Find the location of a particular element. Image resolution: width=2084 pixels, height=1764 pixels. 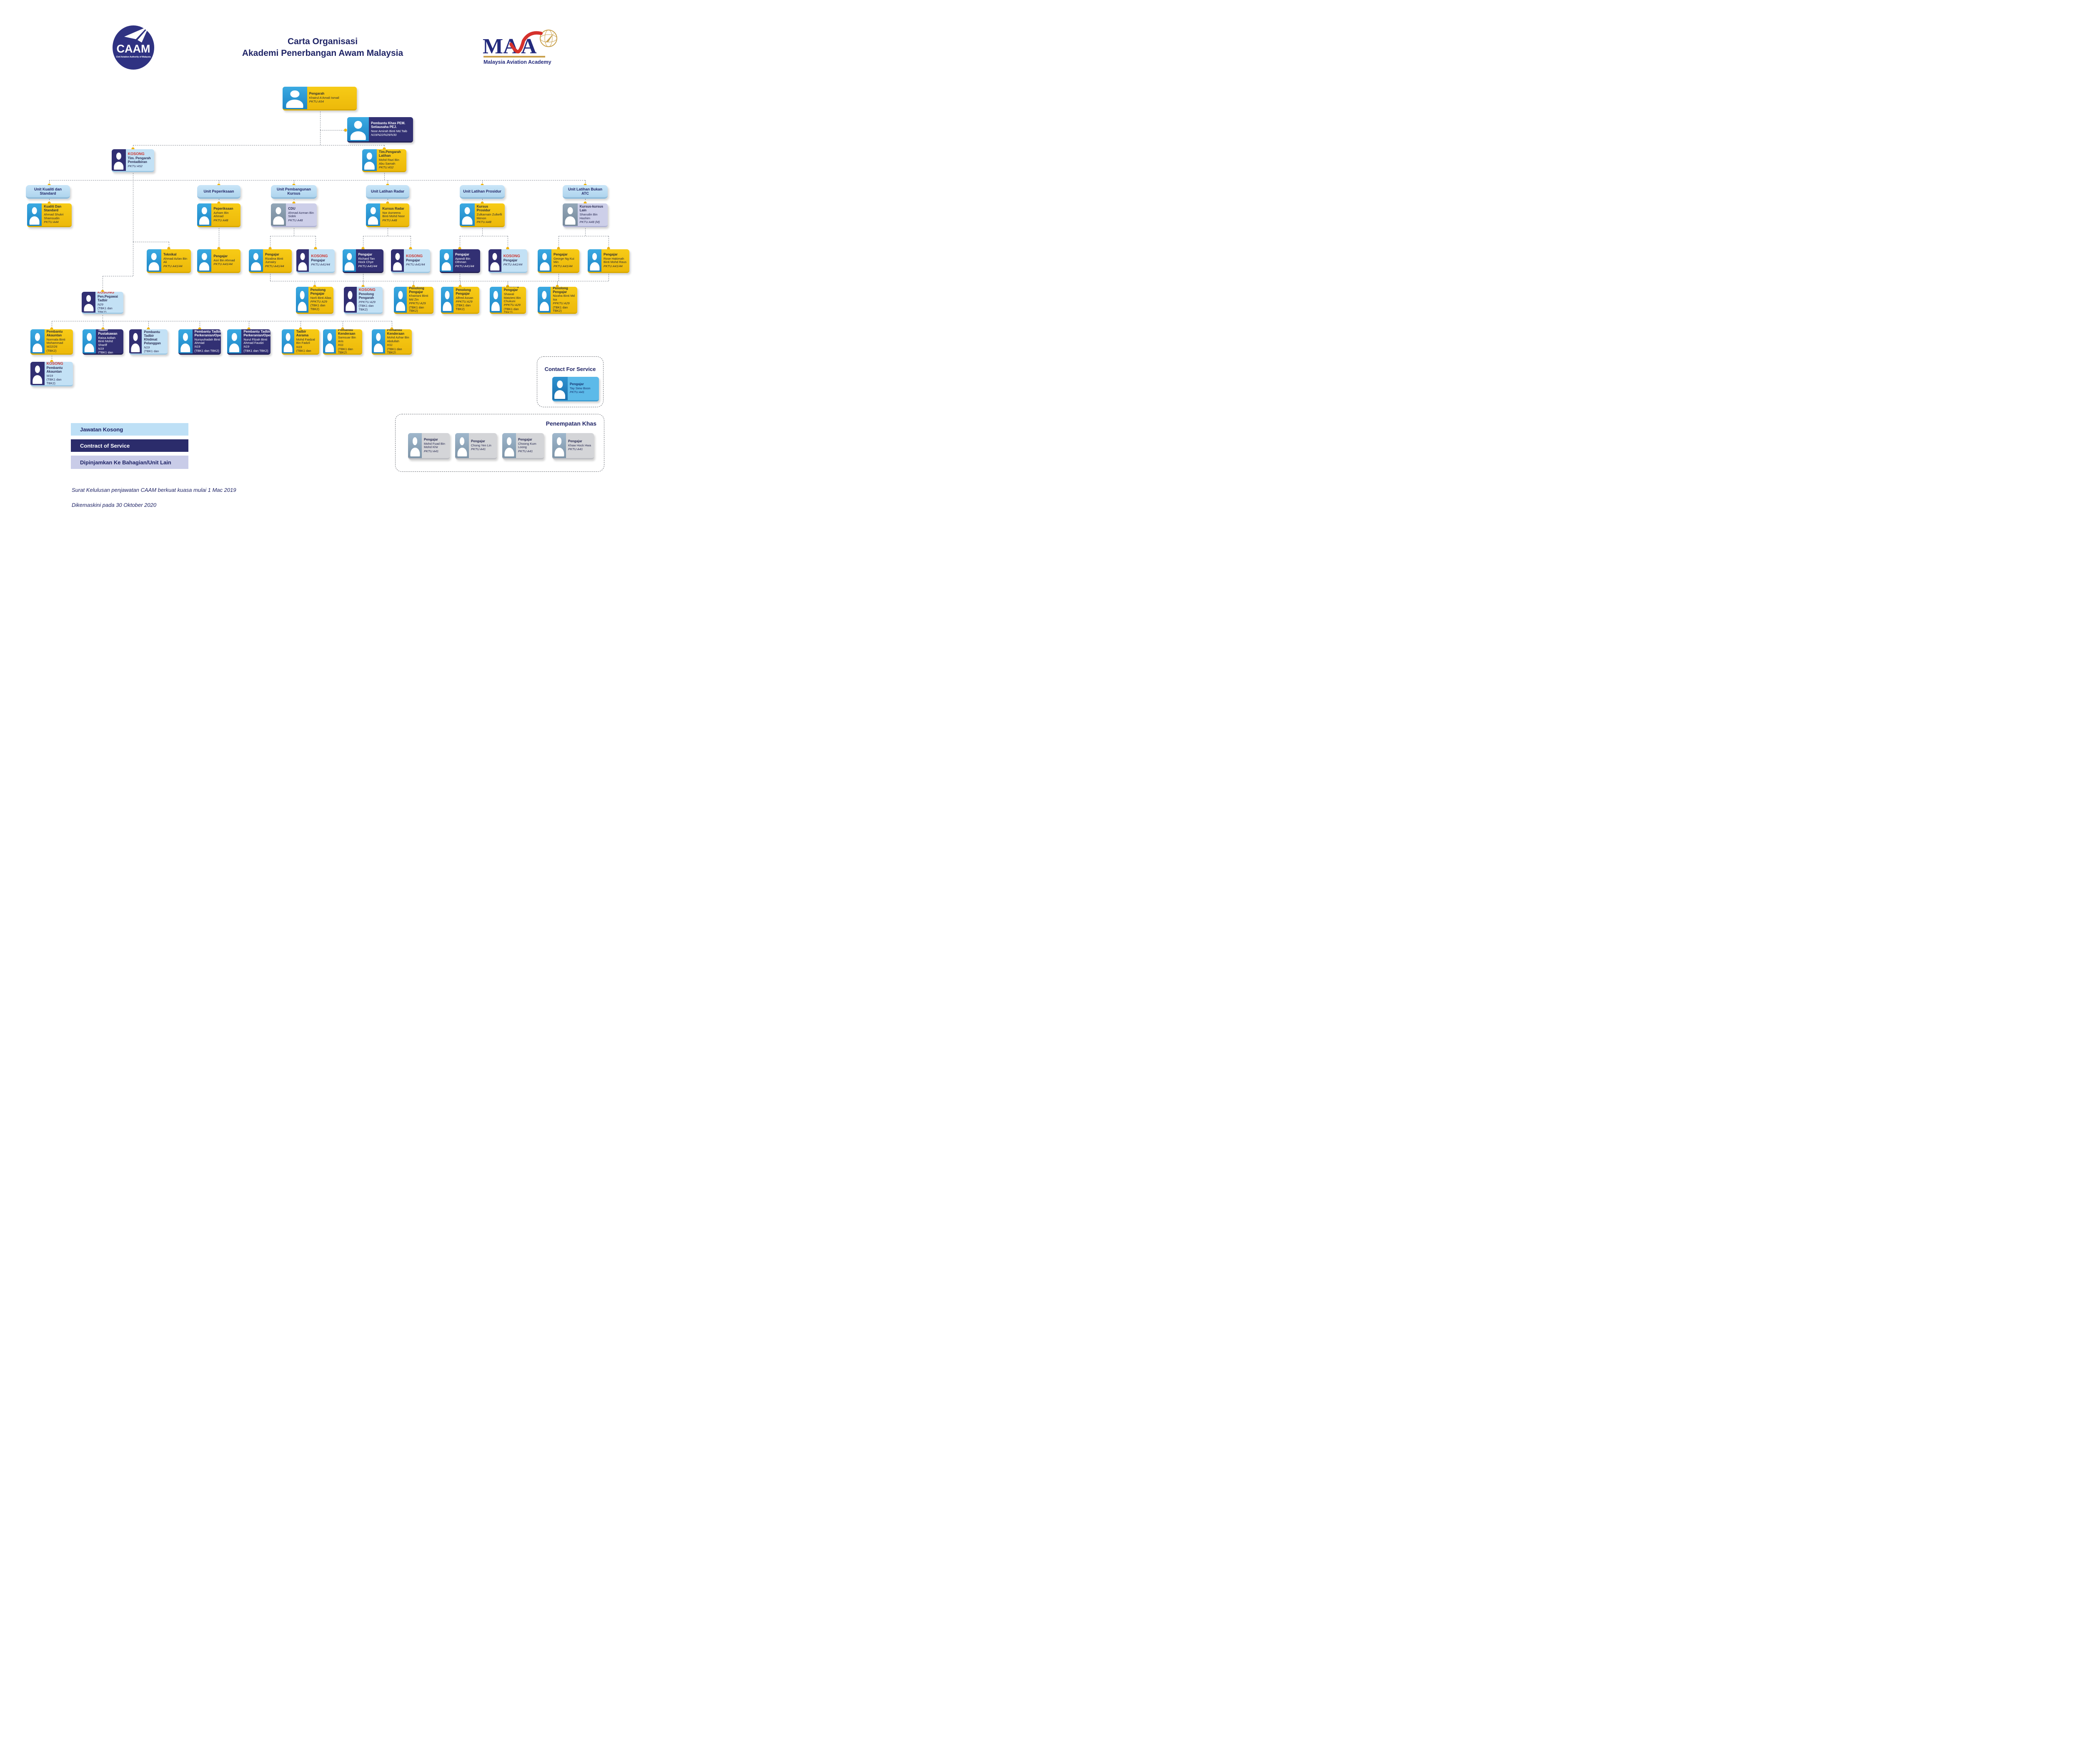

card-name: Nursyuhadah Binti Ahmad is located at coordinates (207, 341).